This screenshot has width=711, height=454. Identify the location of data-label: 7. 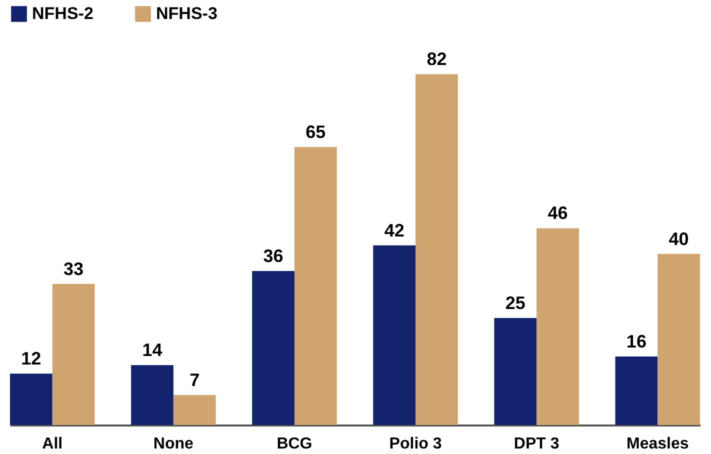
(195, 380).